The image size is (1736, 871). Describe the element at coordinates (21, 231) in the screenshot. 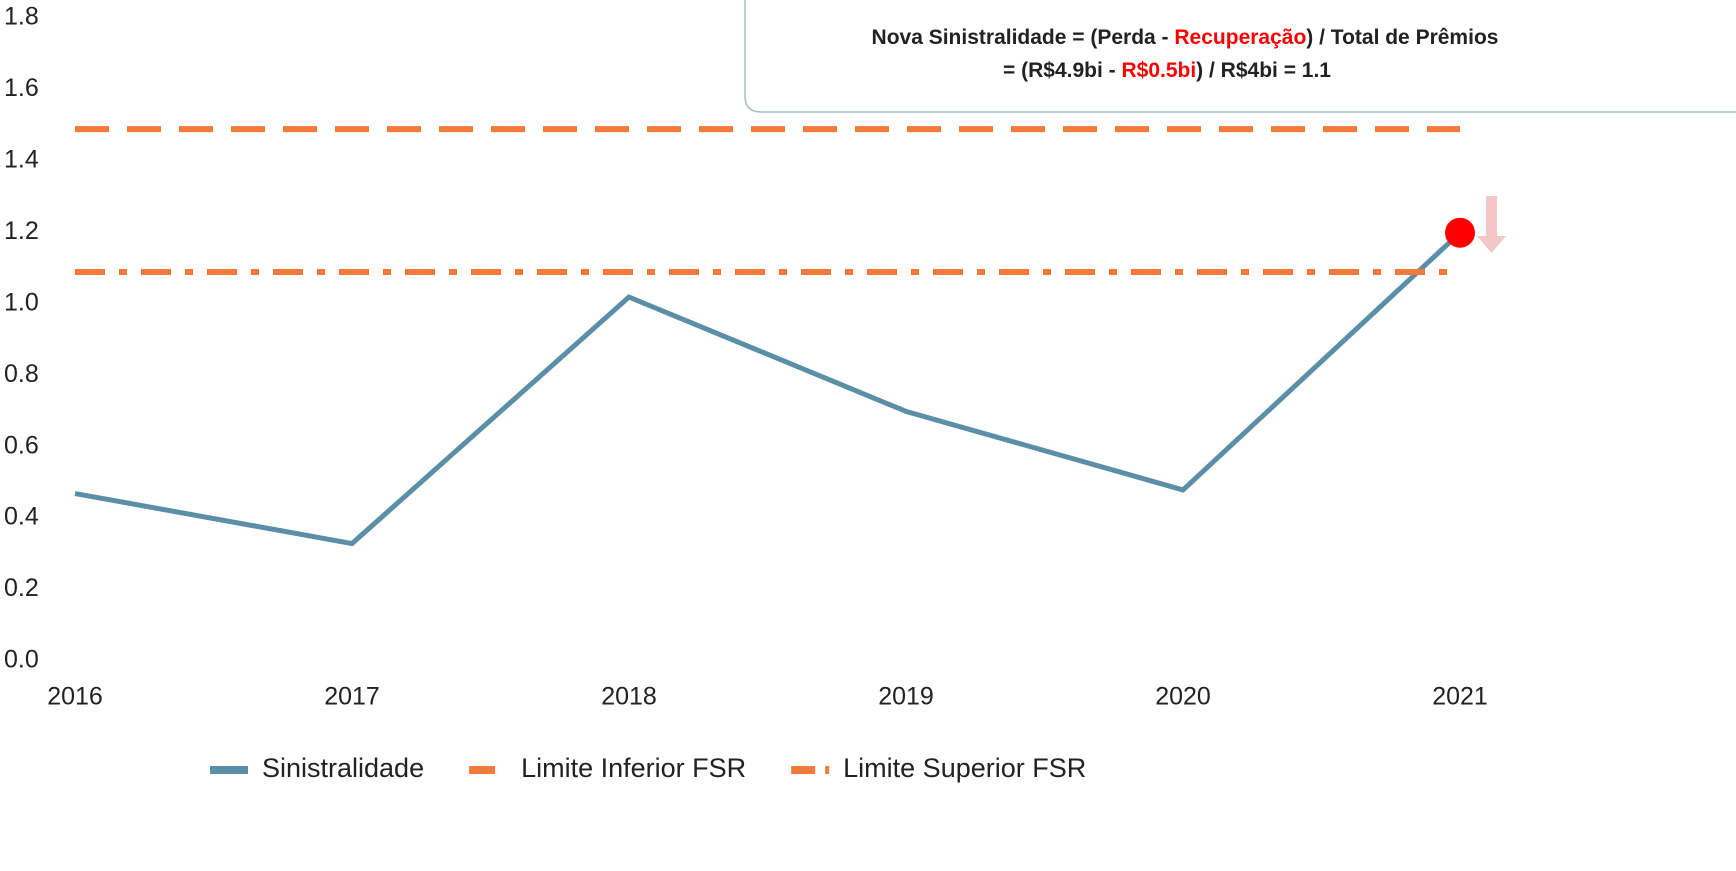

I see `y-tick-label: 1.2` at that location.